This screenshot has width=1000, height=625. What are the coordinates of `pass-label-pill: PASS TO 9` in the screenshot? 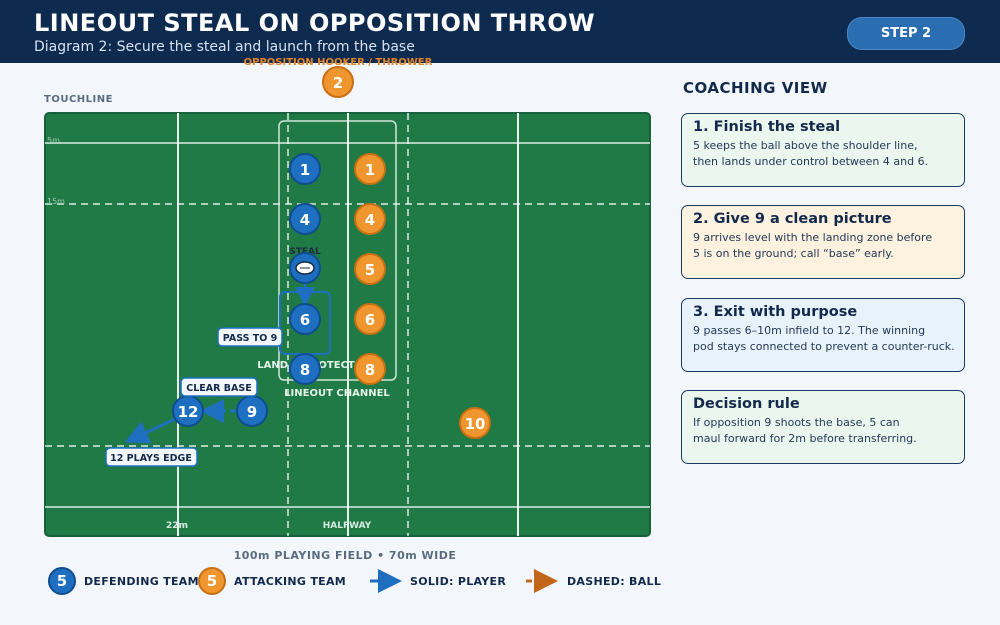 It's located at (250, 337).